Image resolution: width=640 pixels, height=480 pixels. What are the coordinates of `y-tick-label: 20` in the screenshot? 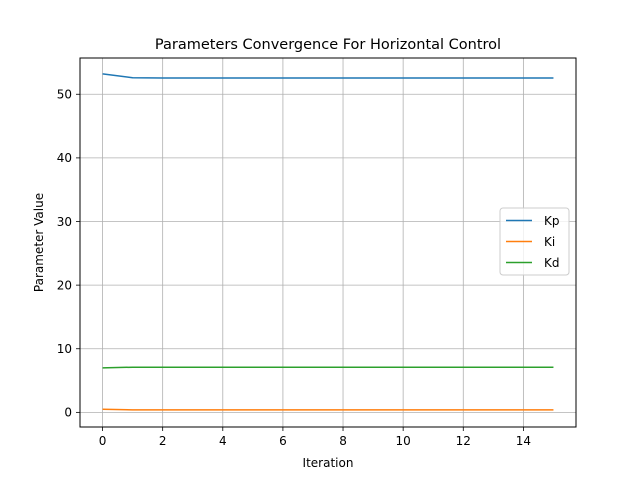 It's located at (64, 285).